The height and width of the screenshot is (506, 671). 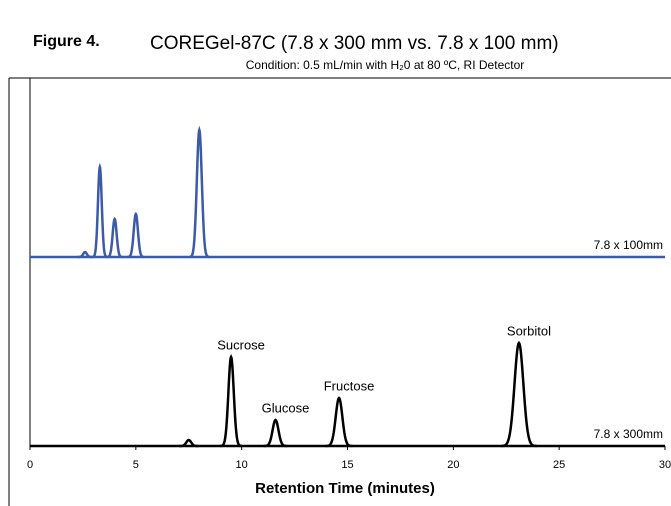 What do you see at coordinates (628, 434) in the screenshot?
I see `trace-label: 7.8 x 300mm` at bounding box center [628, 434].